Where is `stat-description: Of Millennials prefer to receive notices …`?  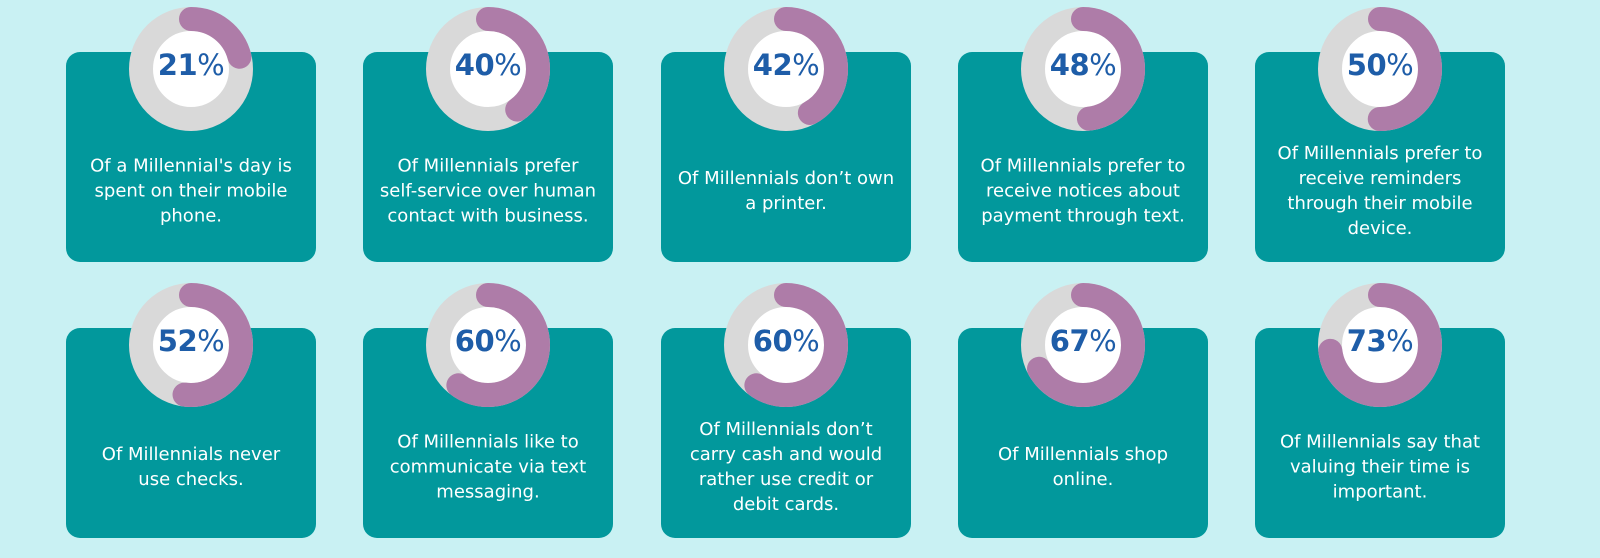 stat-description: Of Millennials prefer to receive notices … is located at coordinates (1083, 191).